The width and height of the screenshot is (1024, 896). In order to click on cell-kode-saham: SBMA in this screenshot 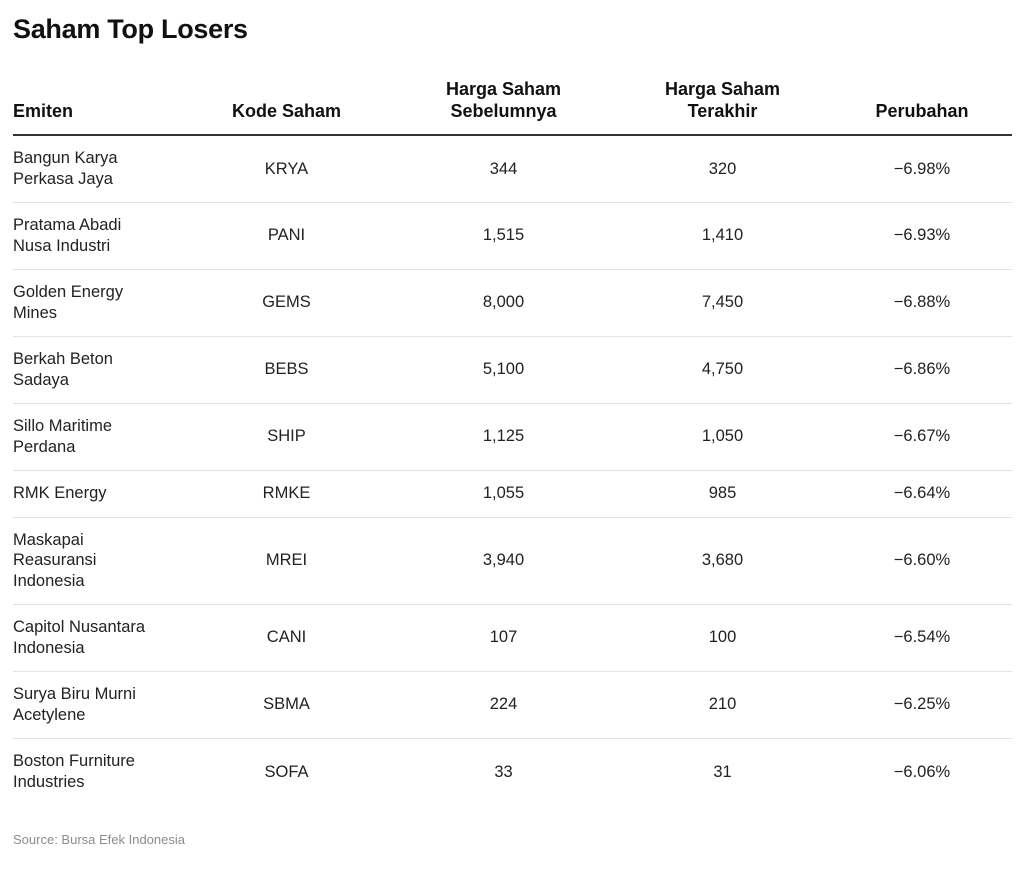, I will do `click(286, 705)`.